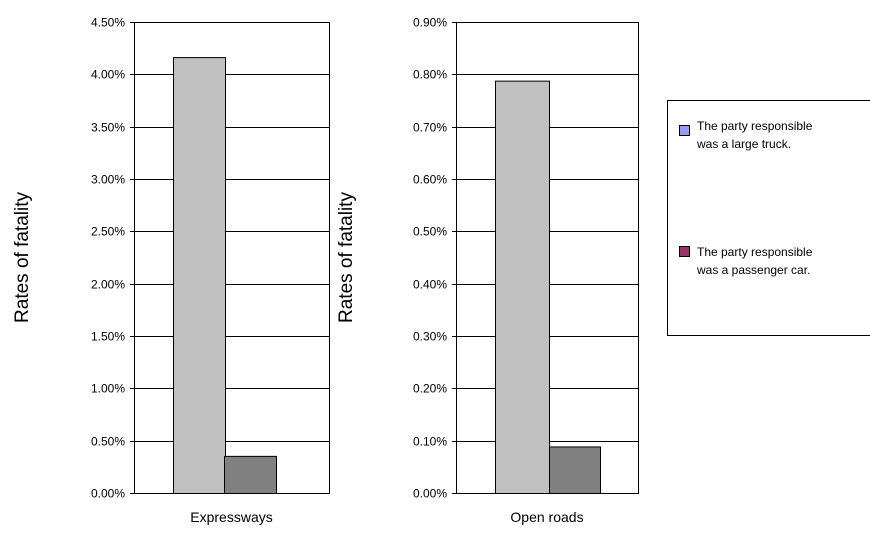 The height and width of the screenshot is (535, 870). I want to click on y-tick-label: 3.00%, so click(108, 180).